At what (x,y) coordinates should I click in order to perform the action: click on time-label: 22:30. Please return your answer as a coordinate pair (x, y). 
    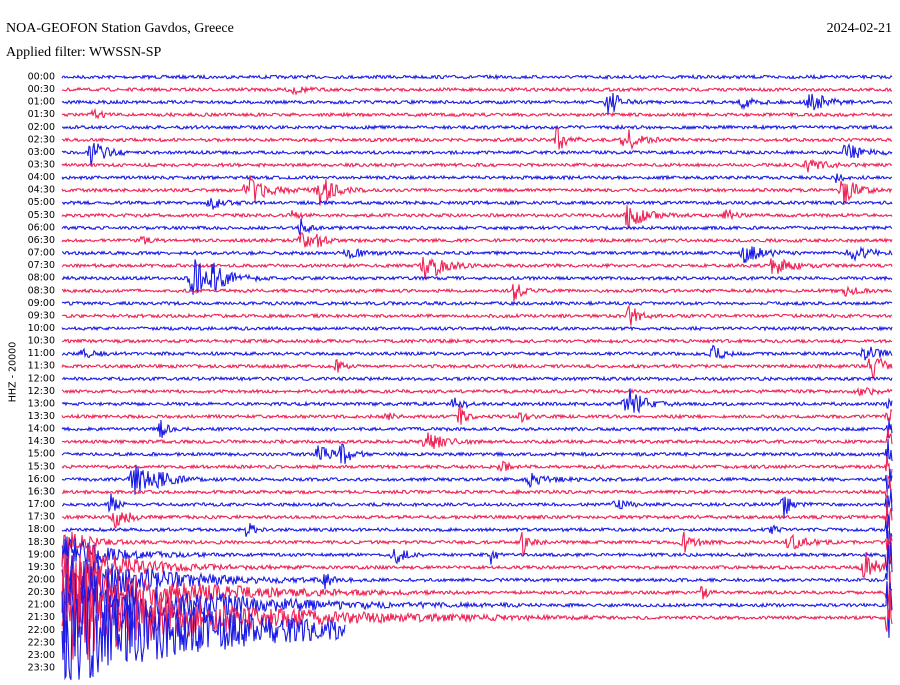
    Looking at the image, I should click on (41, 642).